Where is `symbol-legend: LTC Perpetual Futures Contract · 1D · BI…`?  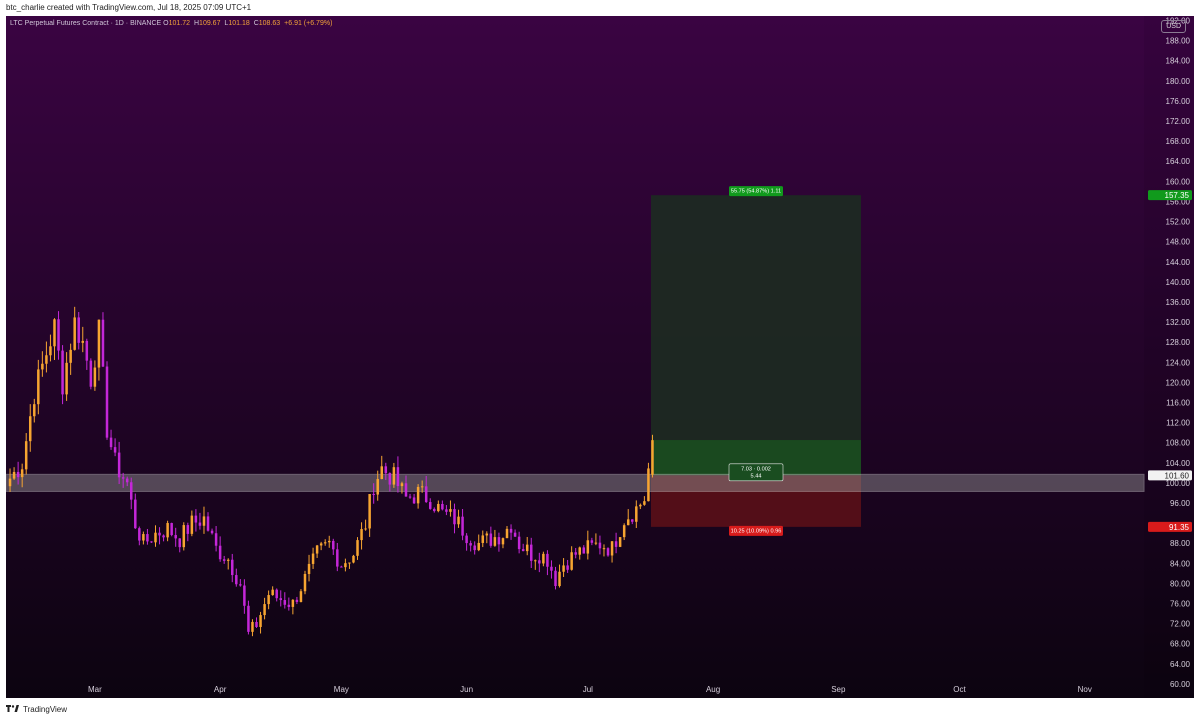 symbol-legend: LTC Perpetual Futures Contract · 1D · BI… is located at coordinates (172, 23).